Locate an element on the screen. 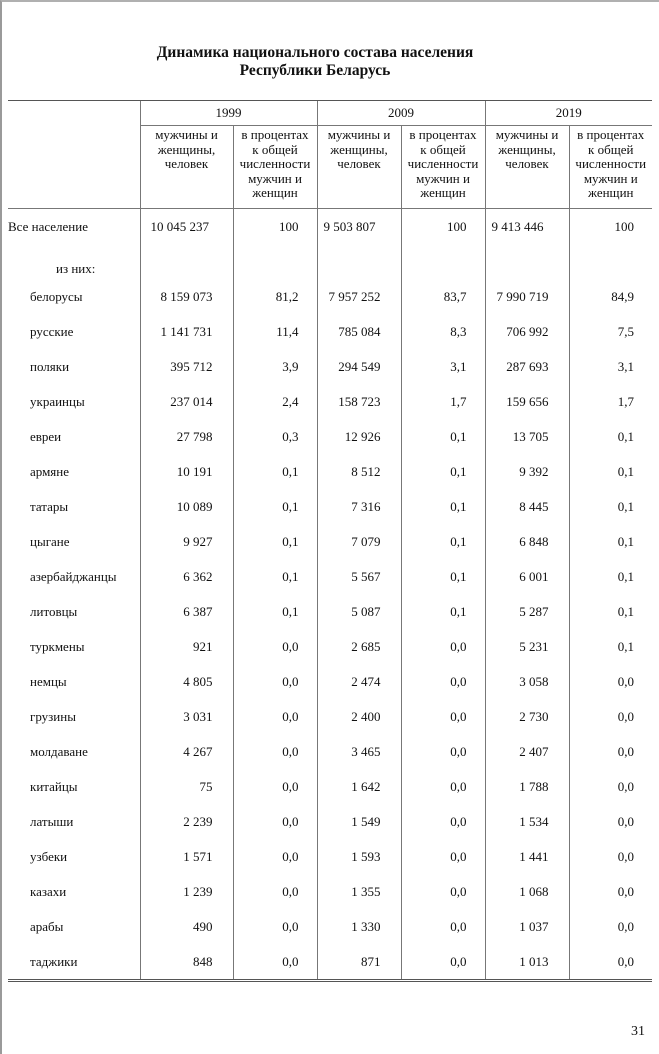 The width and height of the screenshot is (659, 1054). row-label: узбеки is located at coordinates (49, 856).